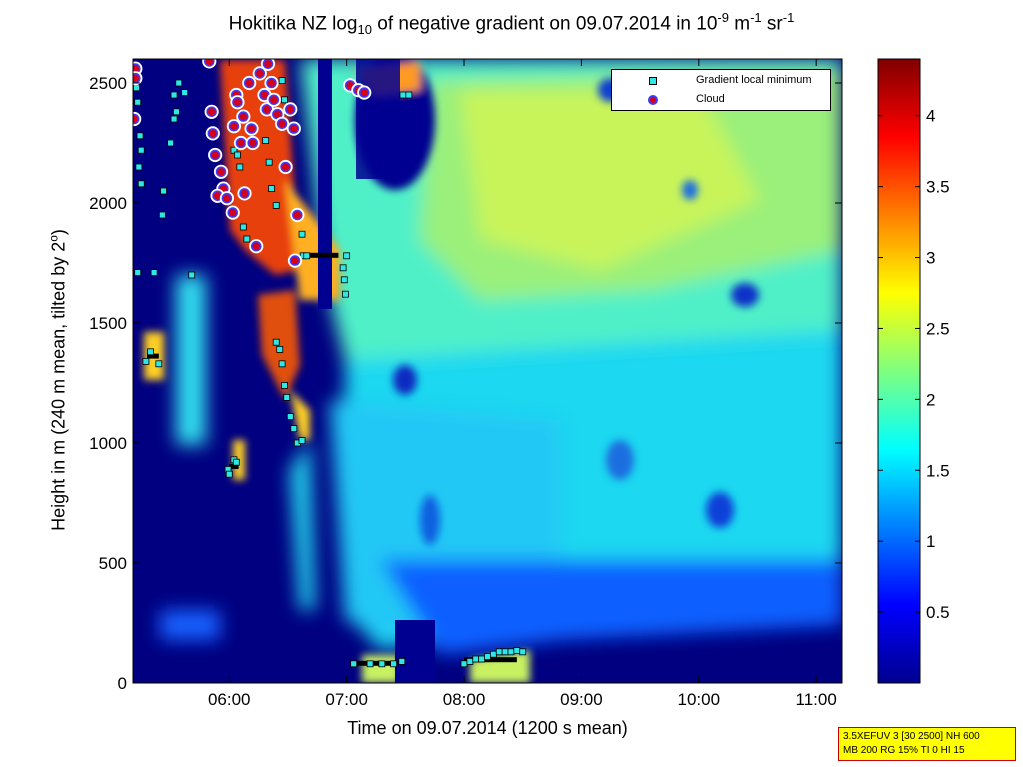  What do you see at coordinates (653, 81) in the screenshot?
I see `cyan-square-marker-icon` at bounding box center [653, 81].